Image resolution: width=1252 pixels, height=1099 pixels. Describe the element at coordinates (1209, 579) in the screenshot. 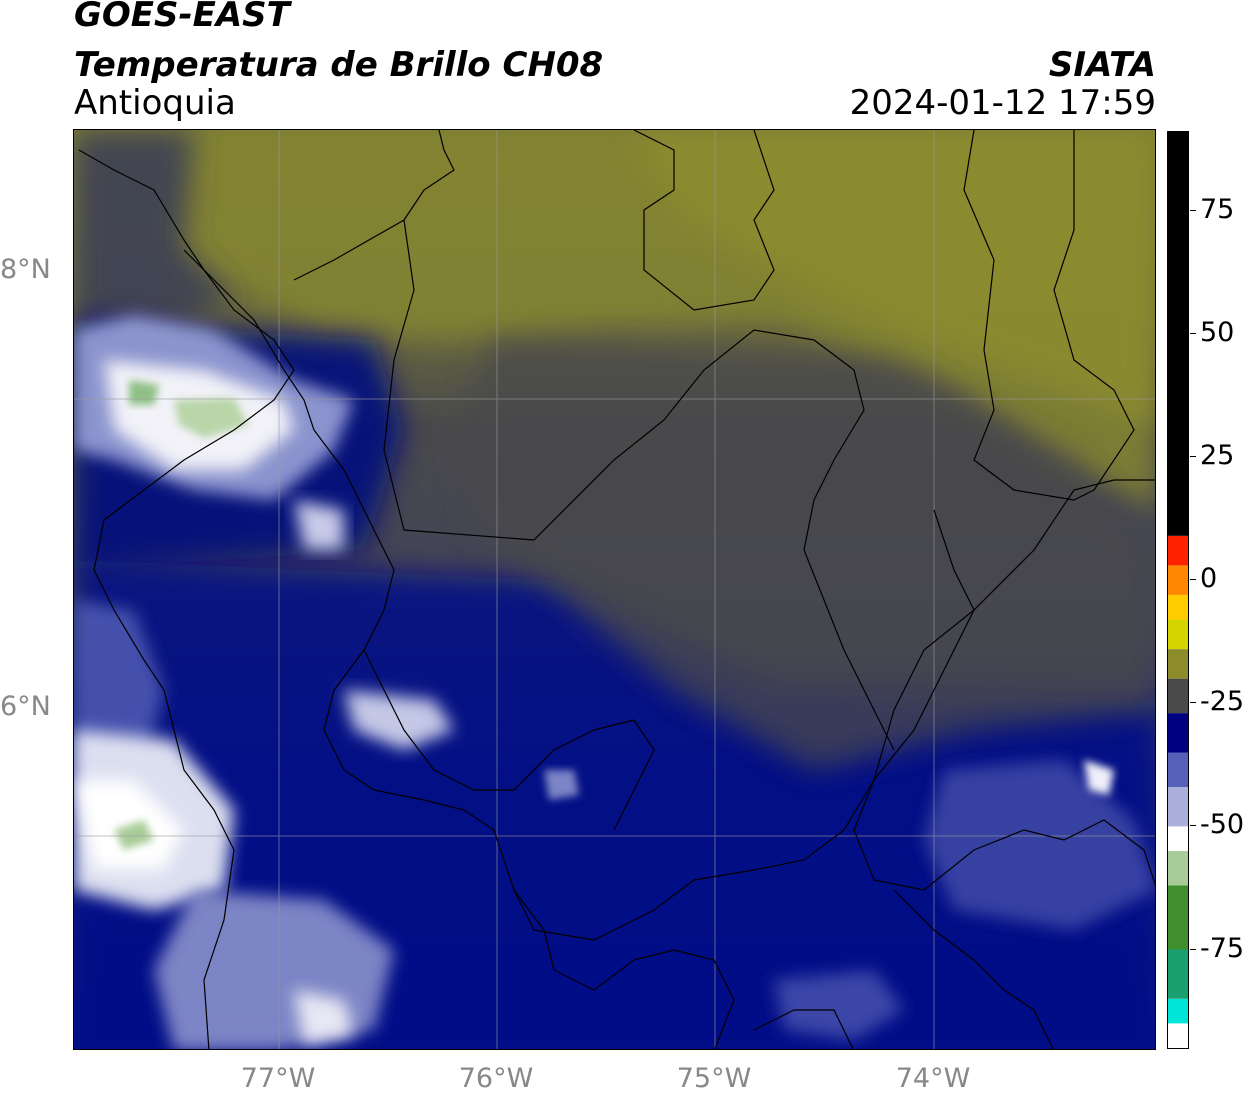

I see `colorbar-tick-label: 0` at that location.